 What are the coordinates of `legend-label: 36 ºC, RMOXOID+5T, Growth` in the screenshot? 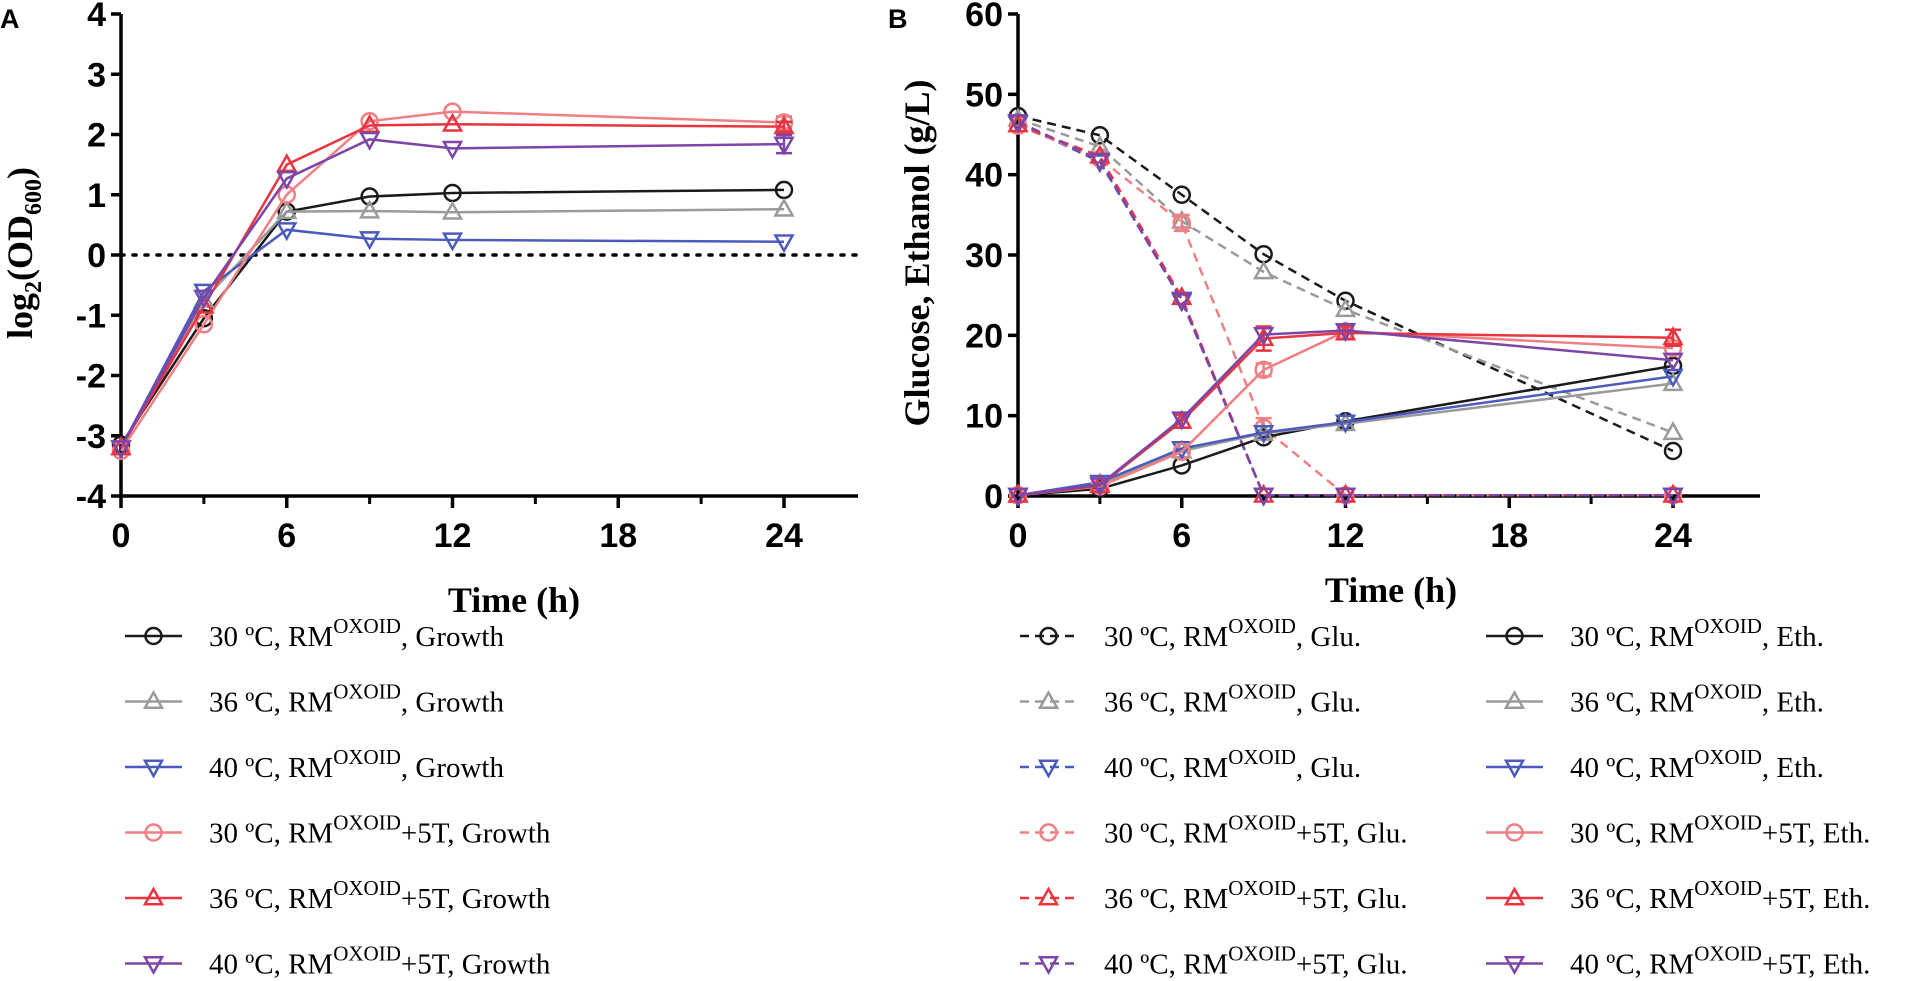 It's located at (380, 895).